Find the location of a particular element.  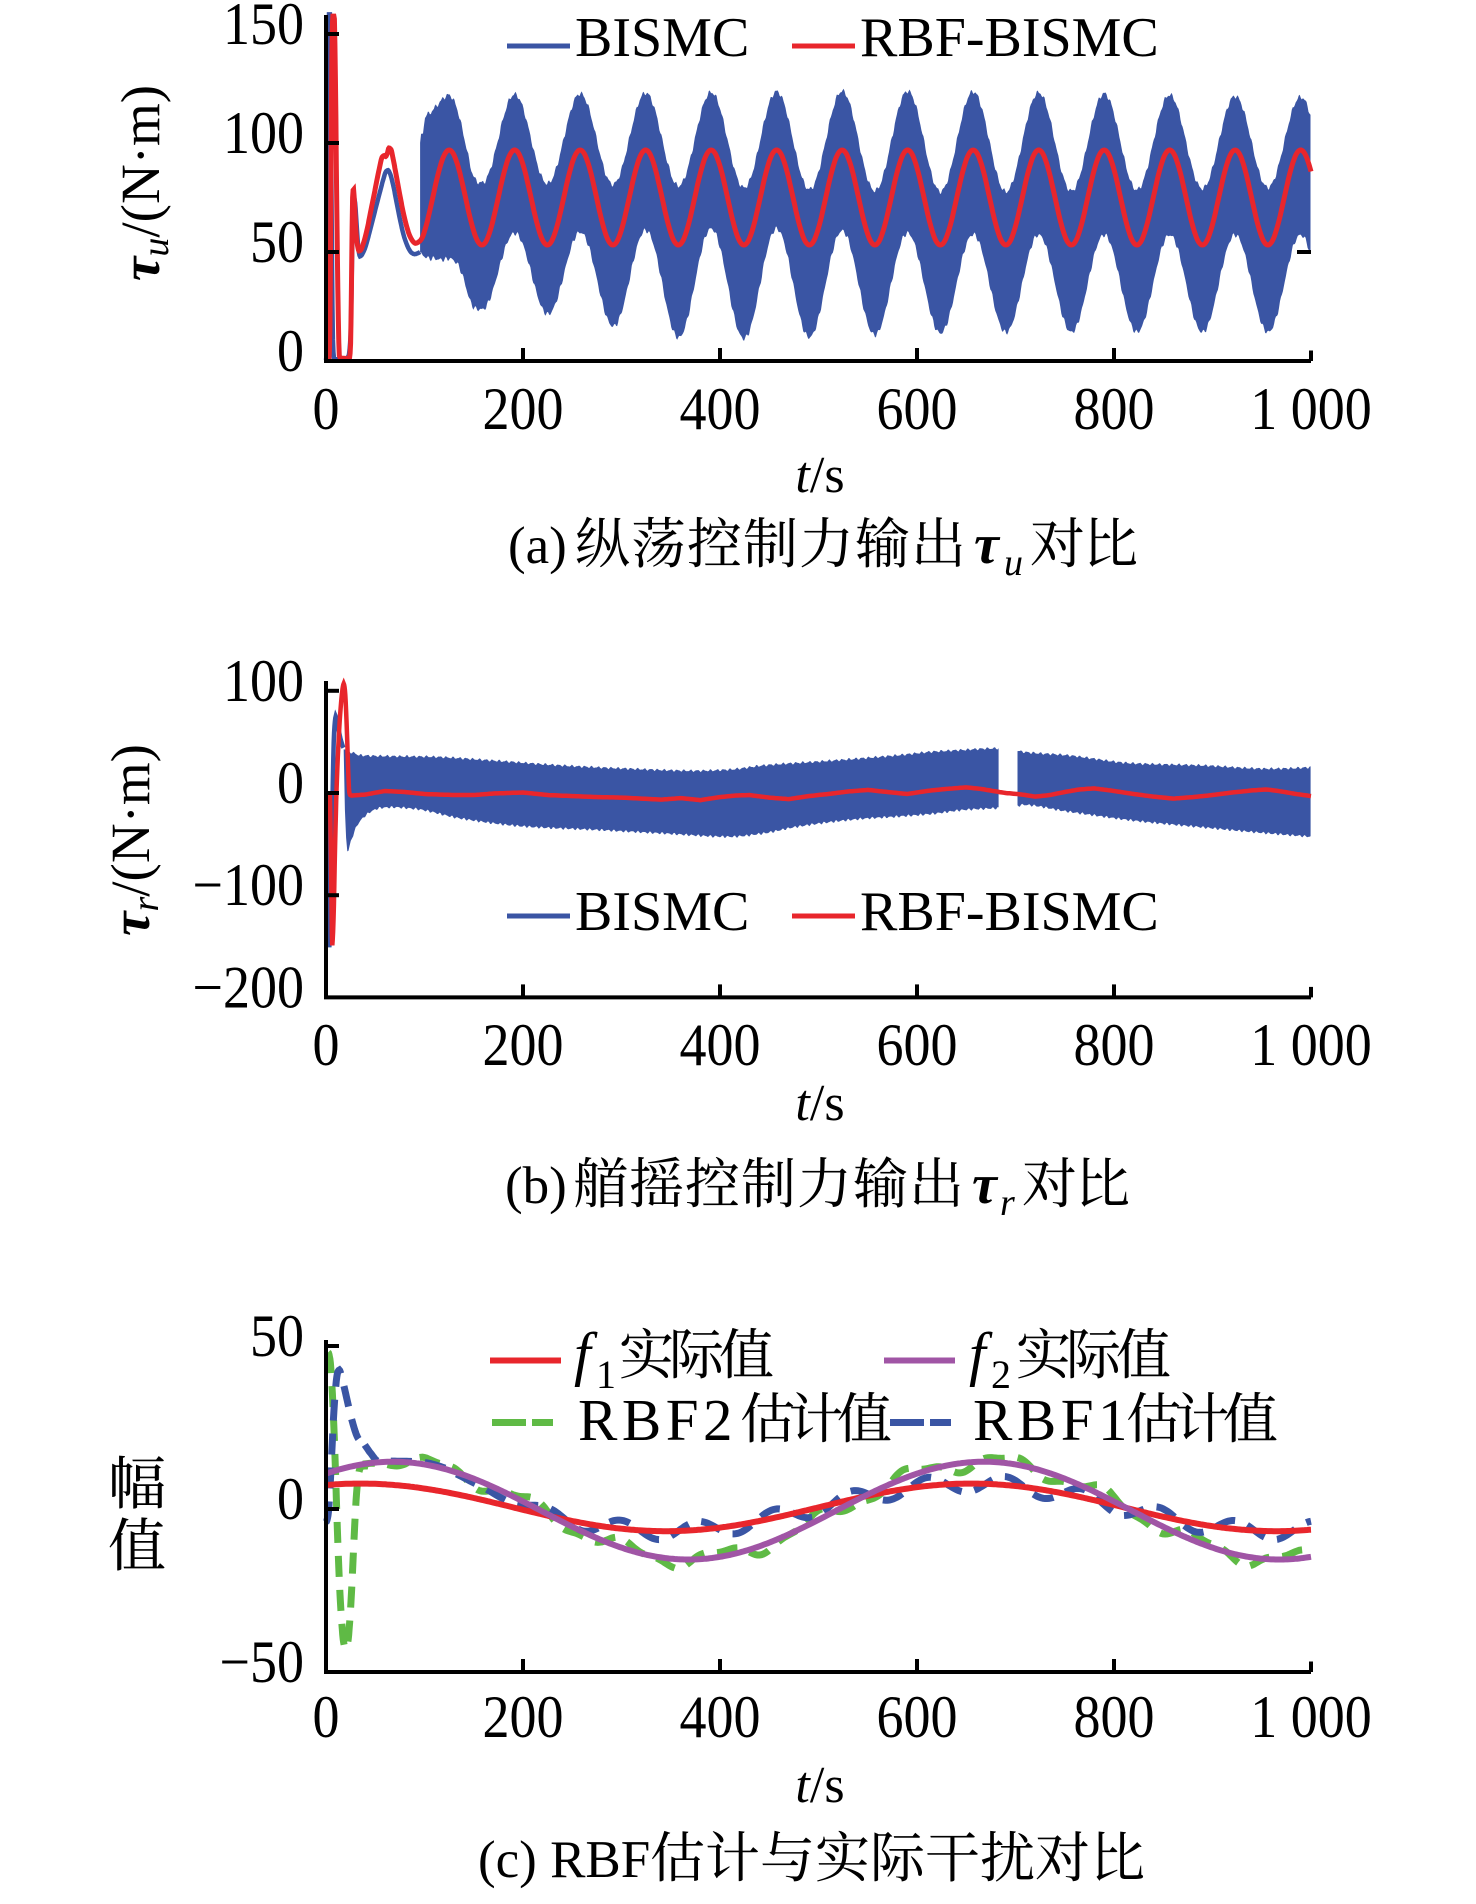

svg-text: −100 is located at coordinates (248, 885).